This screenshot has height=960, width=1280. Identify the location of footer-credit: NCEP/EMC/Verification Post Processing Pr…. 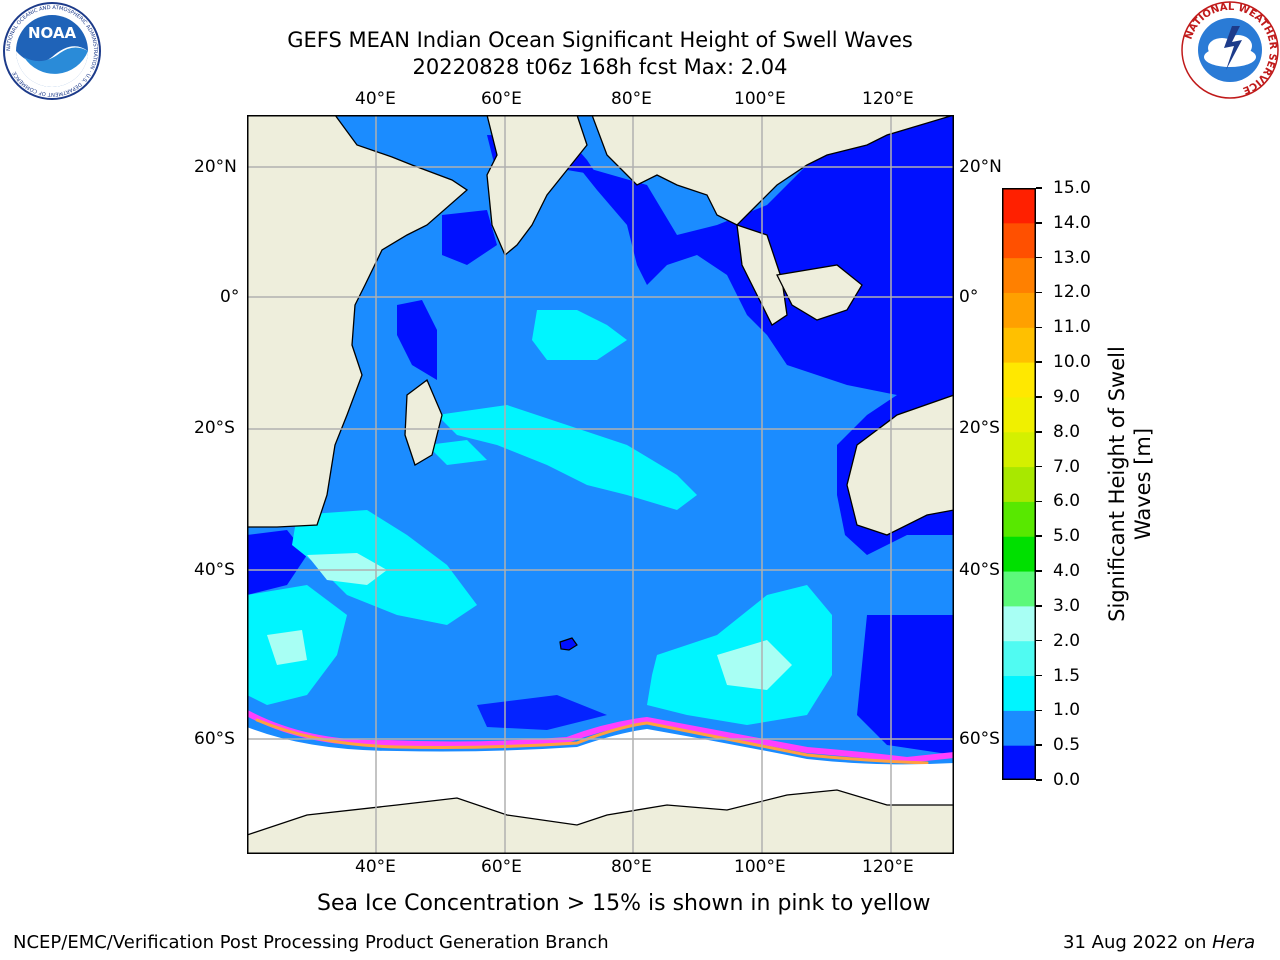
(311, 942).